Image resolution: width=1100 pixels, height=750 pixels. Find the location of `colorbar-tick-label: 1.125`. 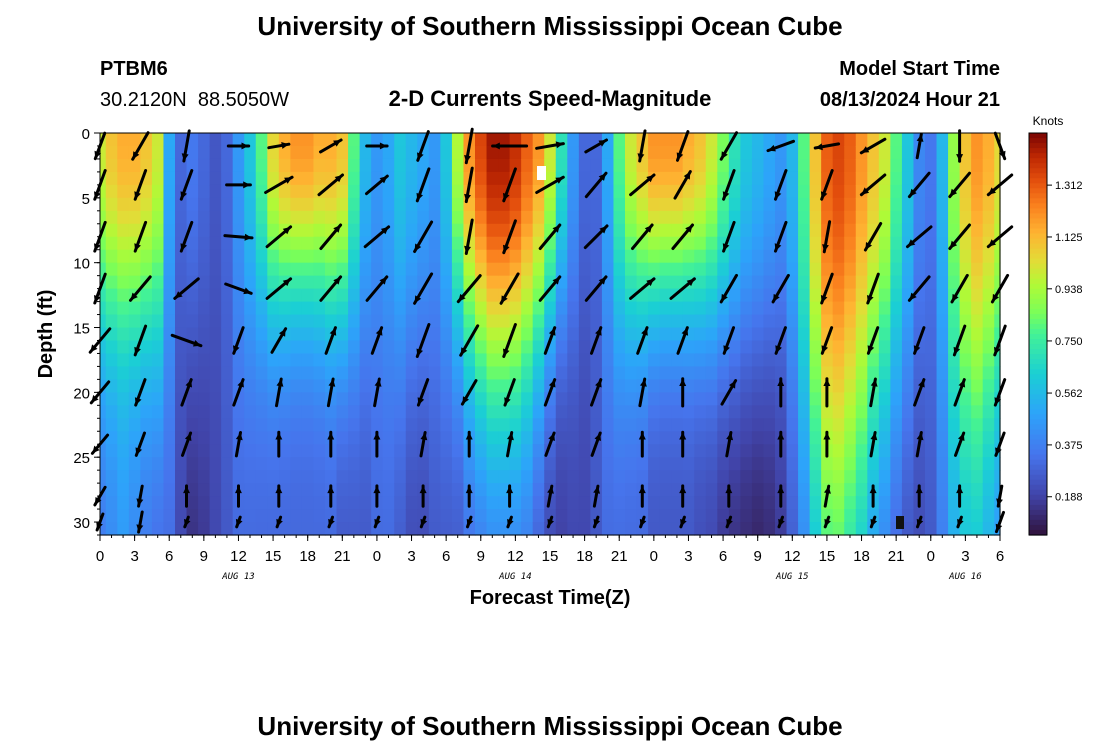

colorbar-tick-label: 1.125 is located at coordinates (1069, 238).